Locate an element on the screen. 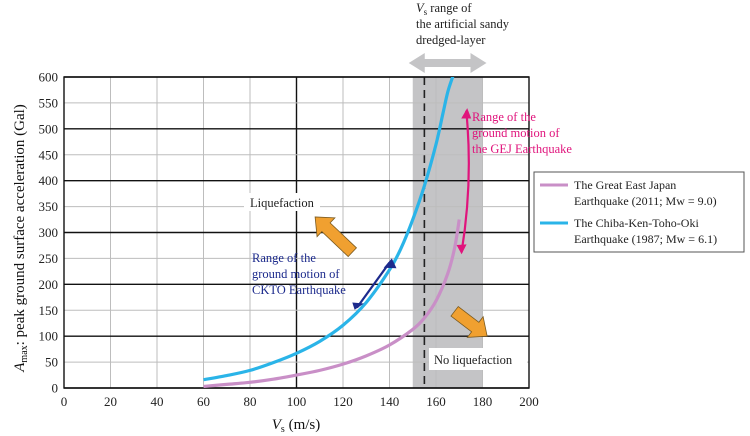 This screenshot has width=750, height=436. arrow-layer is located at coordinates (401, 223).